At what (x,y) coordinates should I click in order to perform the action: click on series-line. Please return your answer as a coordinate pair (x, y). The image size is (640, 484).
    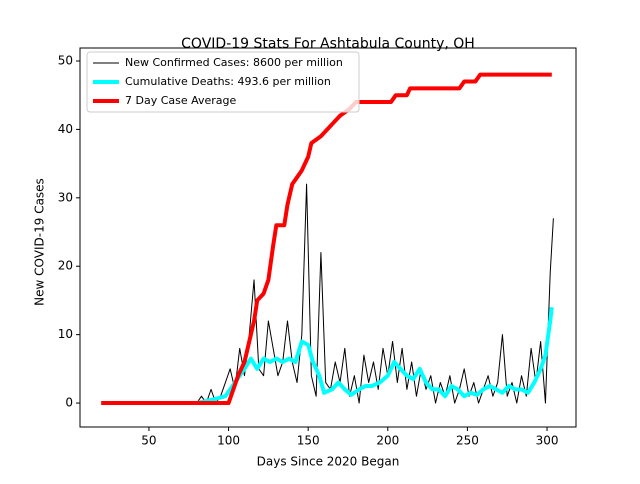
    Looking at the image, I should click on (375, 356).